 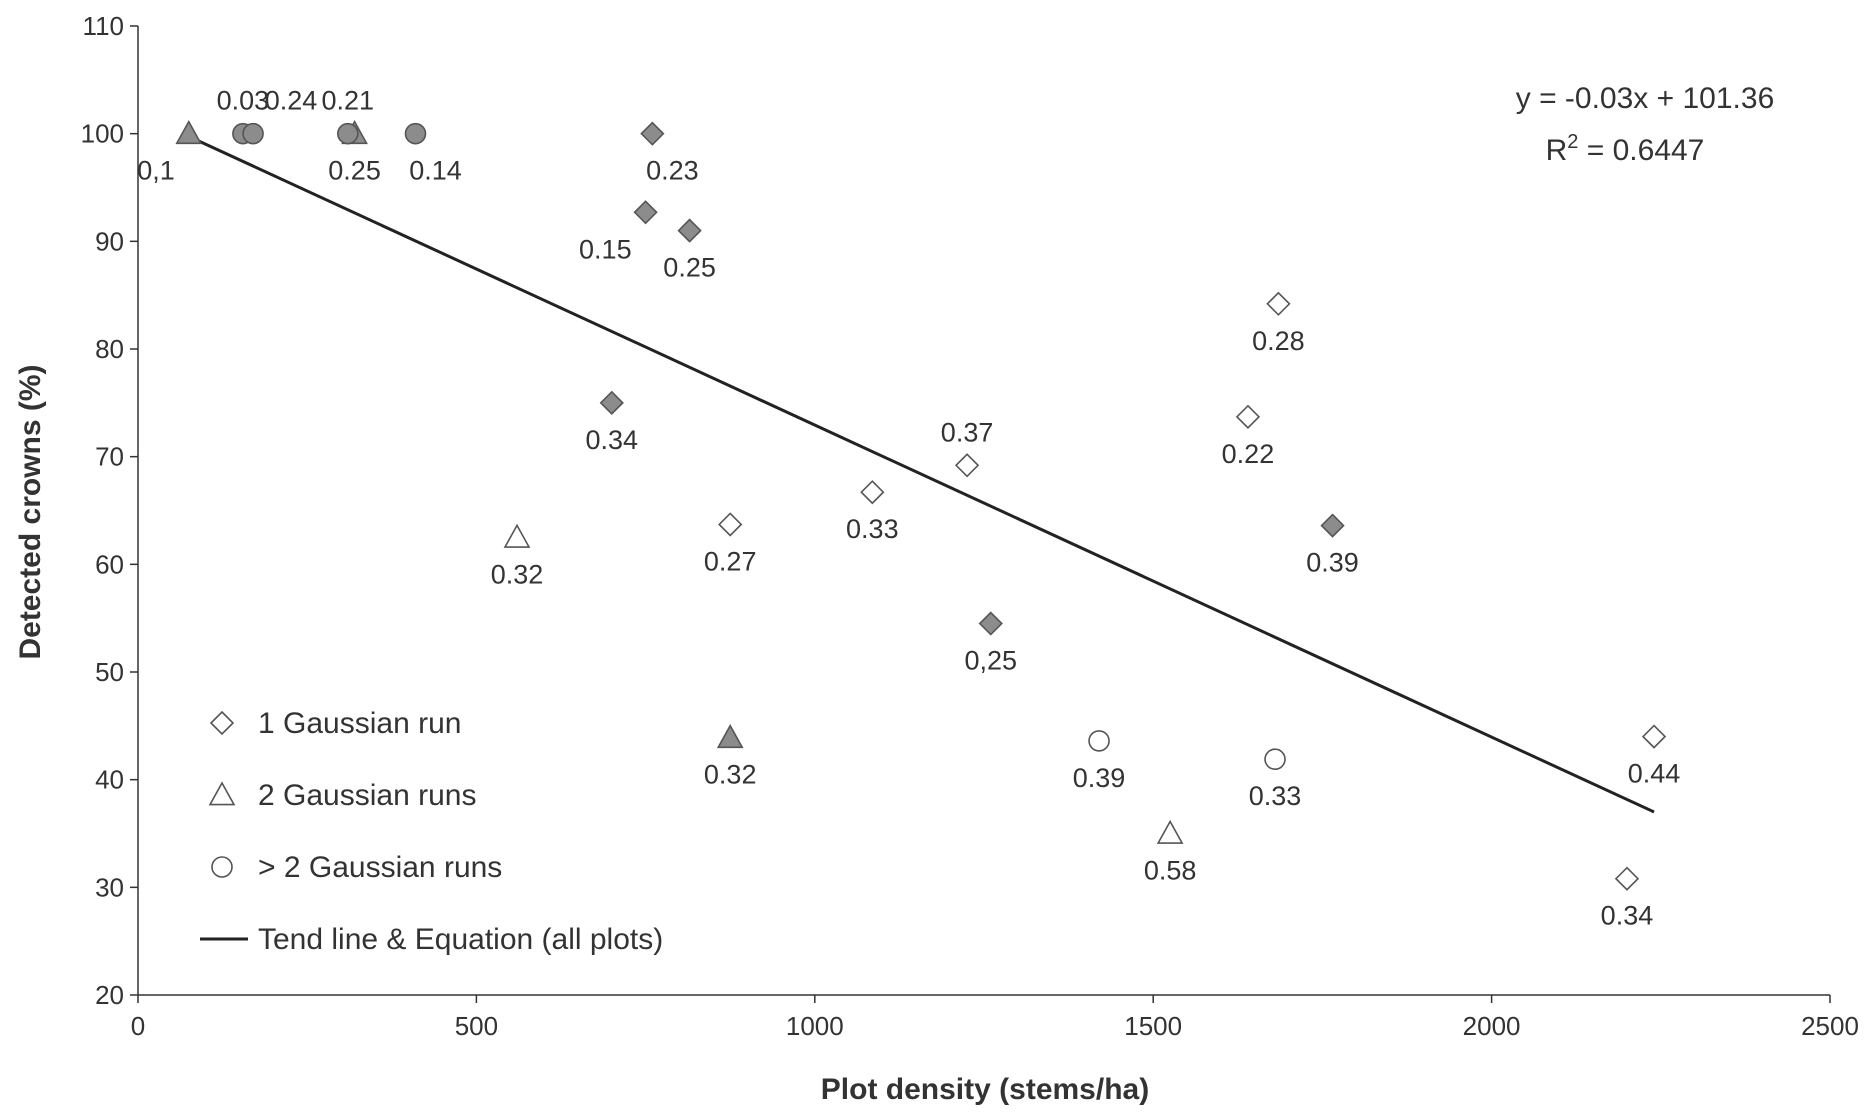 I want to click on y-tick-label: 70, so click(x=109, y=457).